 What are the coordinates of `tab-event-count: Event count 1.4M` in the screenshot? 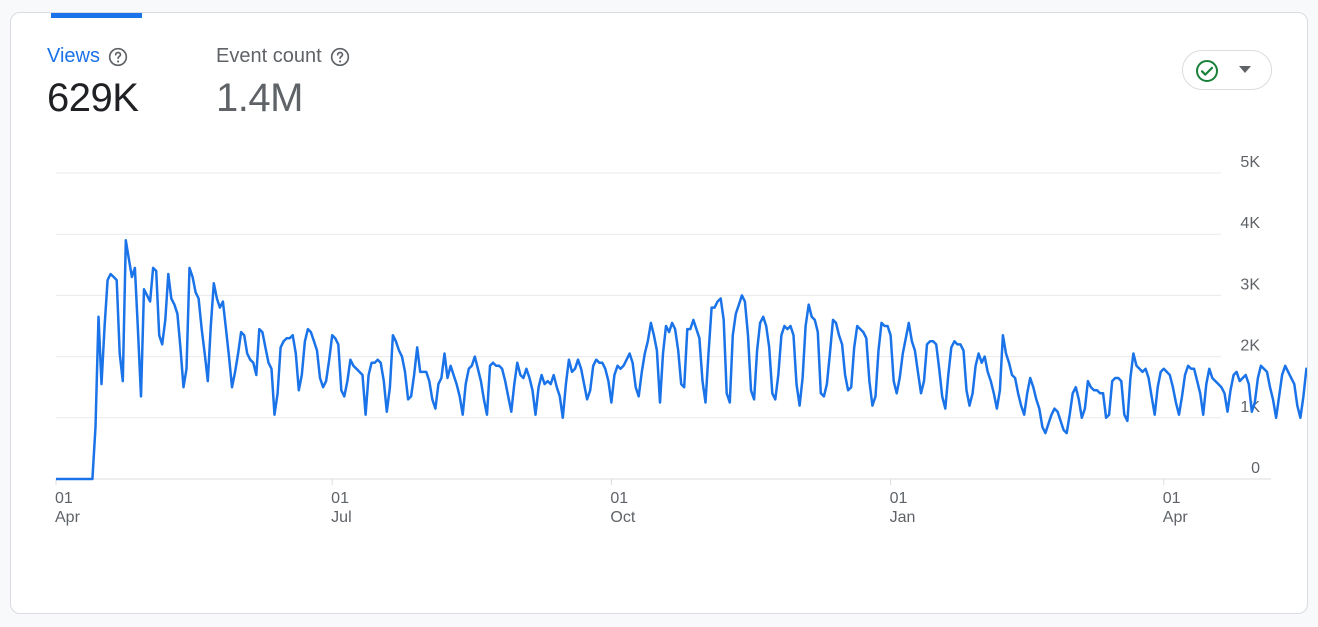 It's located at (283, 83).